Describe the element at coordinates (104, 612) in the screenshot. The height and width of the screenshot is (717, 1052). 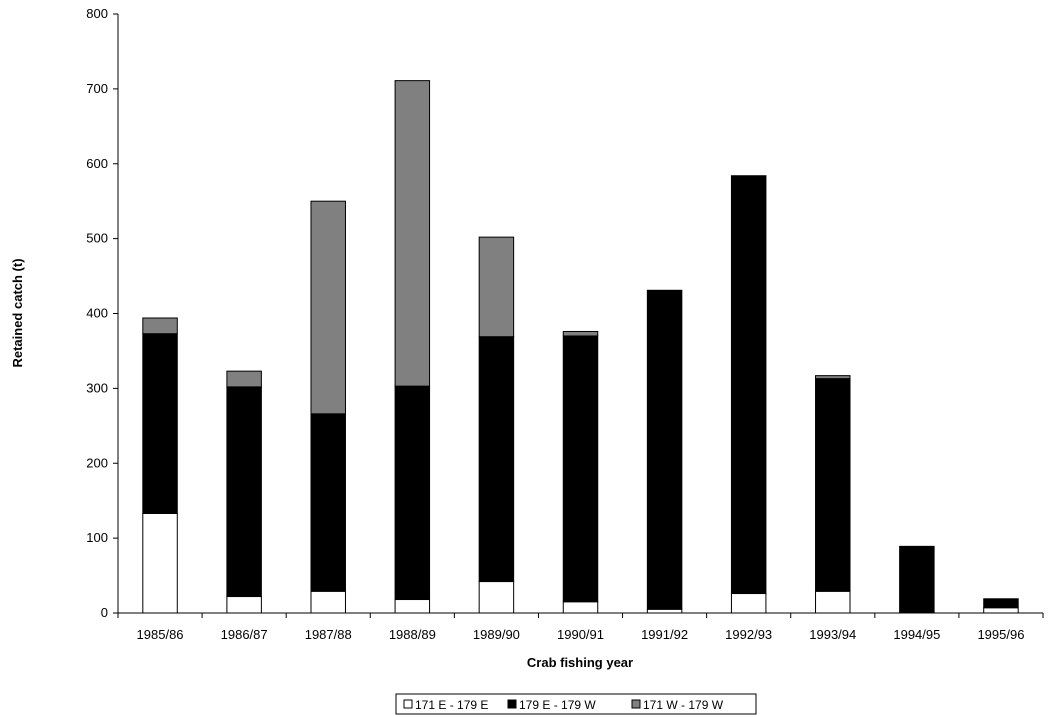
I see `y-tick-label: 0` at that location.